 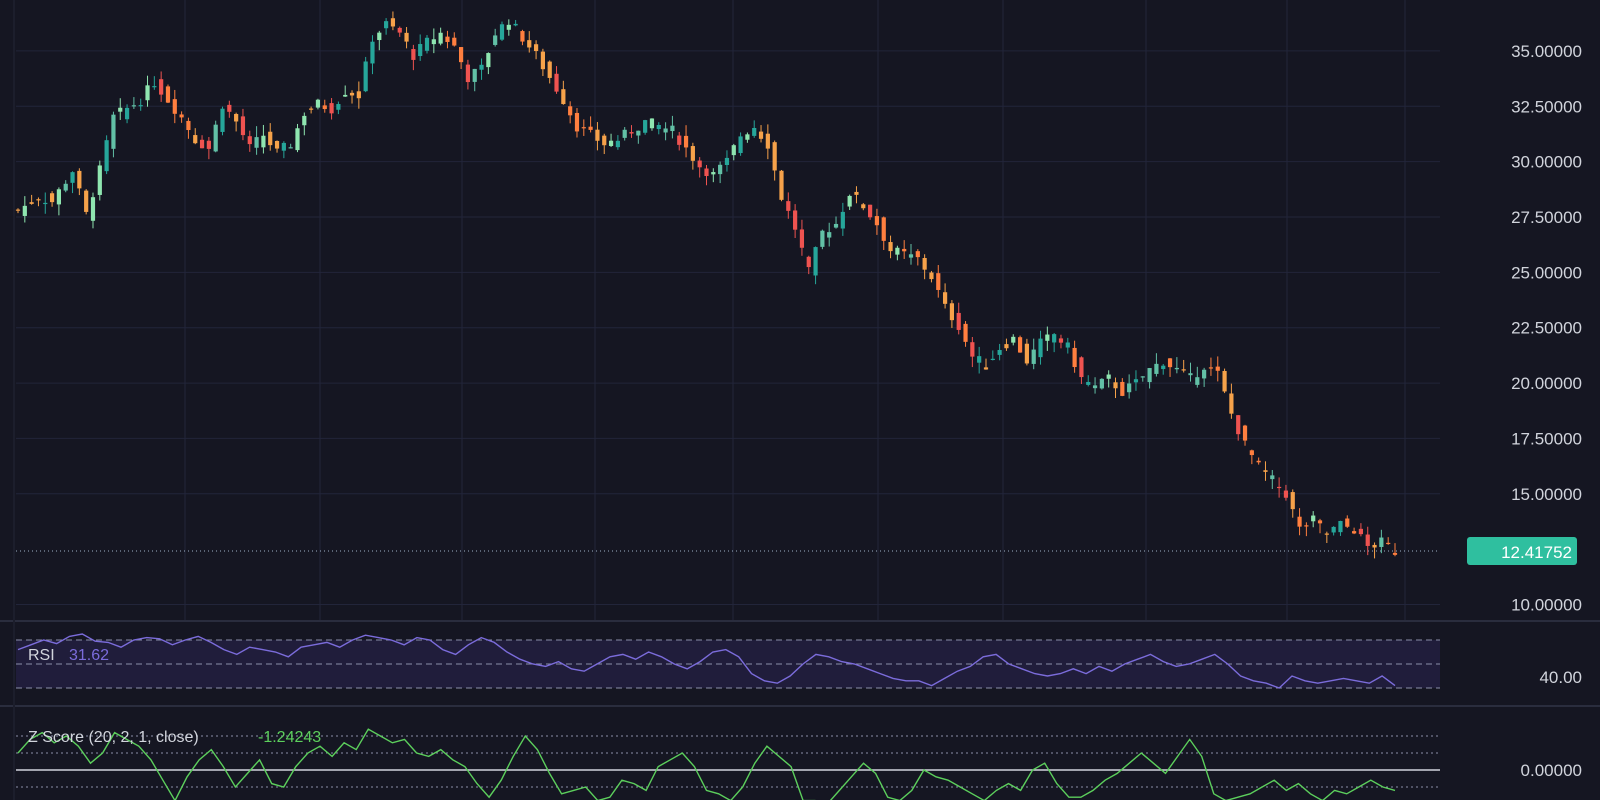 What do you see at coordinates (41, 655) in the screenshot?
I see `rsi-label: RSI` at bounding box center [41, 655].